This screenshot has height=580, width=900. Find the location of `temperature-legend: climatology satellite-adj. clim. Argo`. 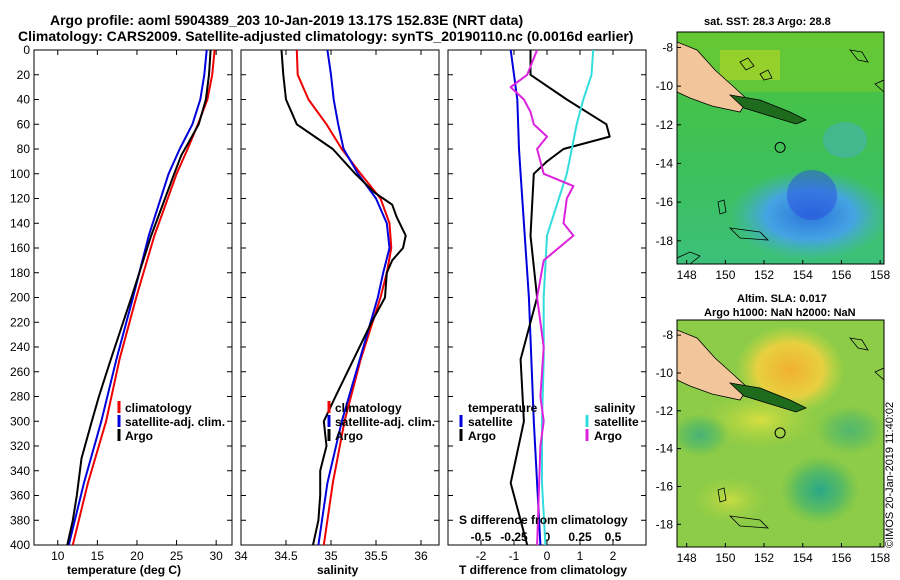

temperature-legend: climatology satellite-adj. clim. Argo is located at coordinates (171, 422).